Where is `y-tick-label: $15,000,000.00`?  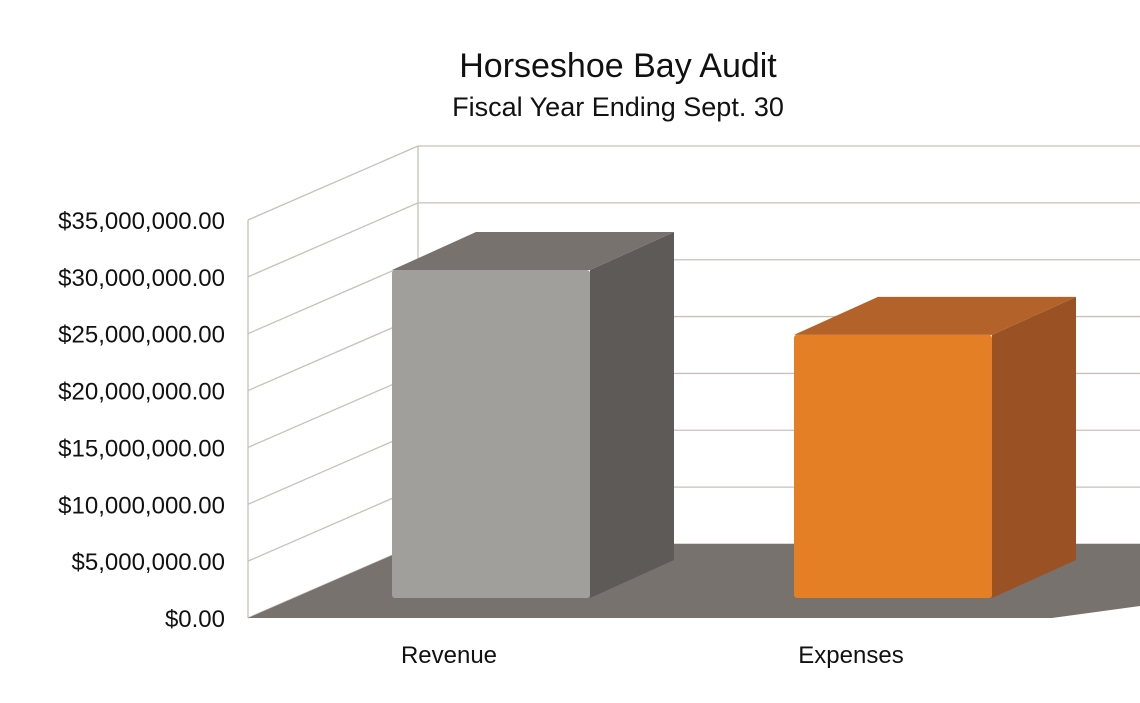 y-tick-label: $15,000,000.00 is located at coordinates (141, 448).